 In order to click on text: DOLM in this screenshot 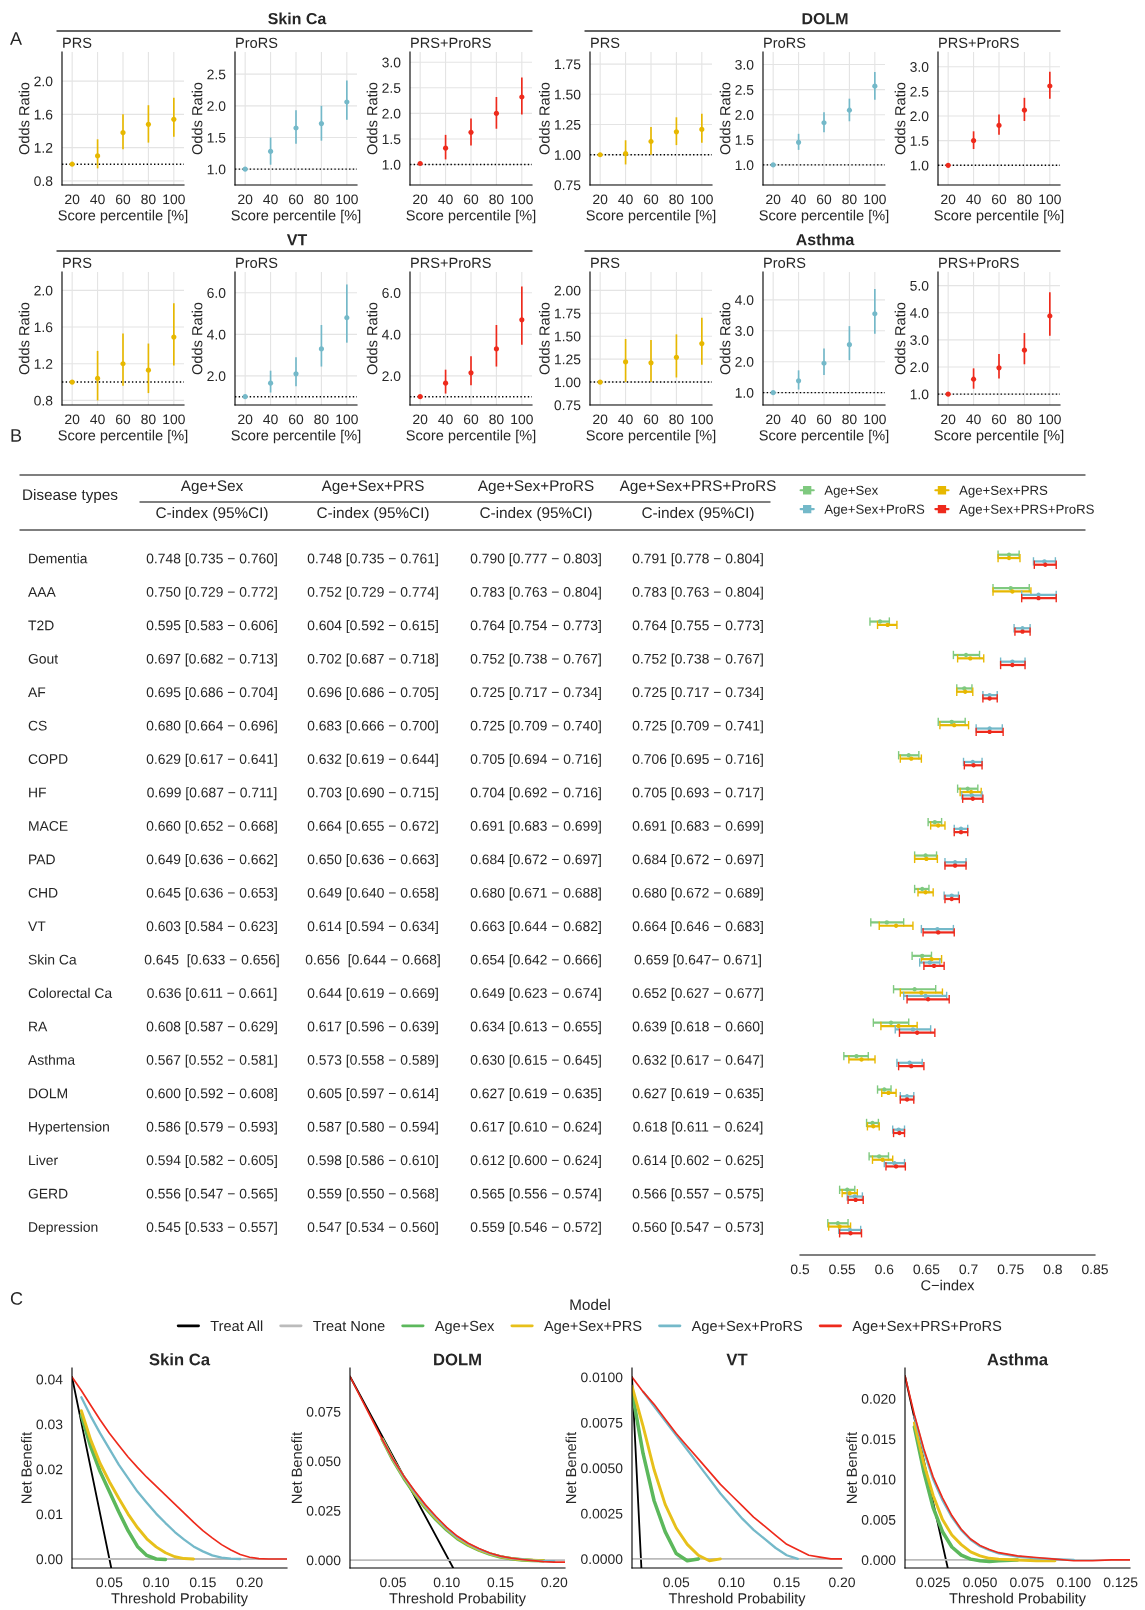, I will do `click(825, 18)`.